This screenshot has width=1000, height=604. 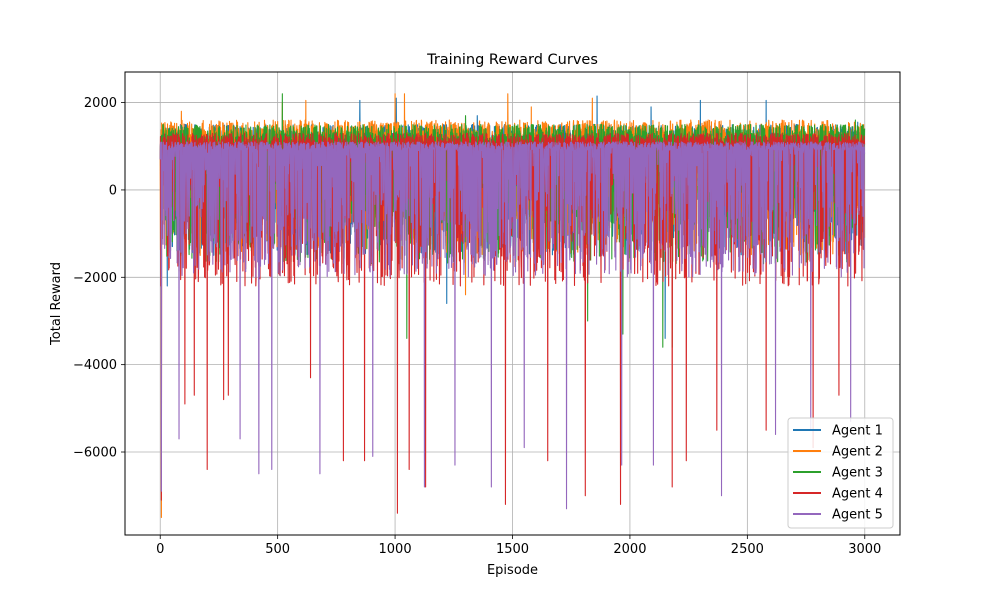 I want to click on y-tick-label: 0, so click(x=113, y=190).